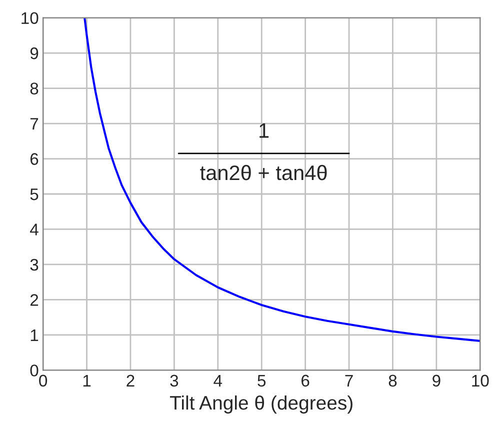 The width and height of the screenshot is (495, 434). I want to click on annotation: tan2θ + tan4θ, so click(263, 172).